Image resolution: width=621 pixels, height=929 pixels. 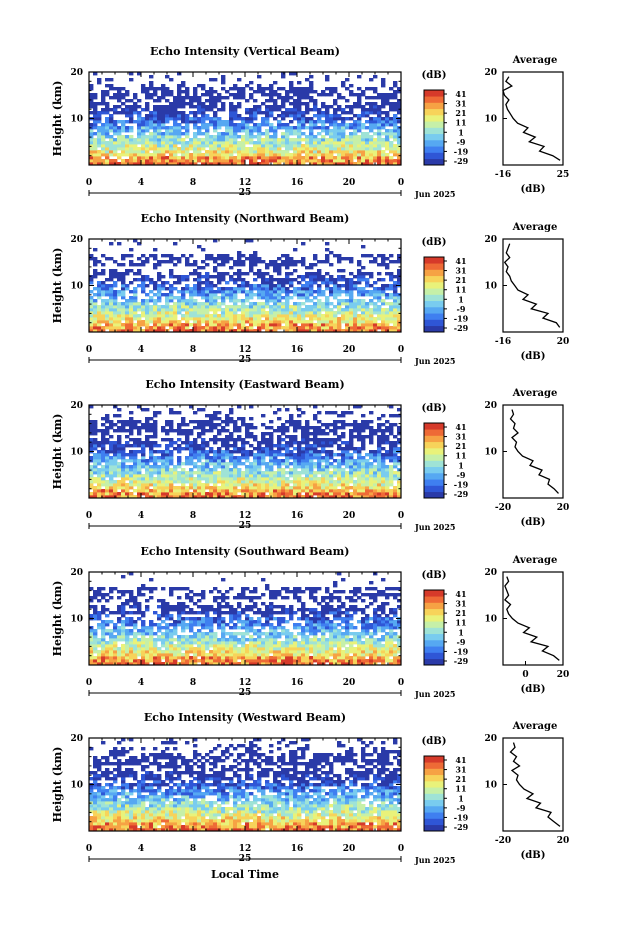 I want to click on colorbar-swatch, so click(x=434, y=118).